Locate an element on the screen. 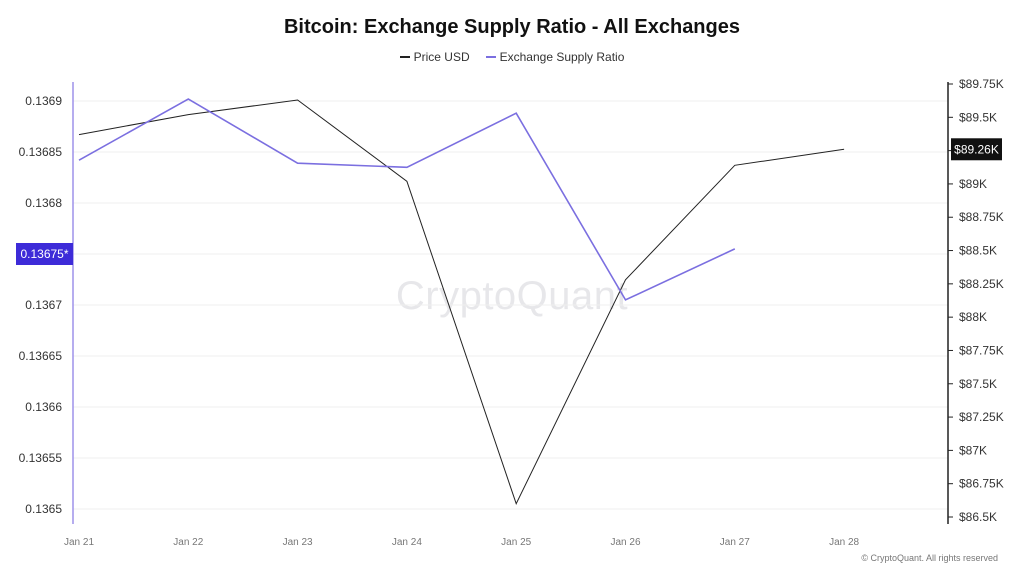  right-value-badge-label: $89.26K is located at coordinates (976, 149).